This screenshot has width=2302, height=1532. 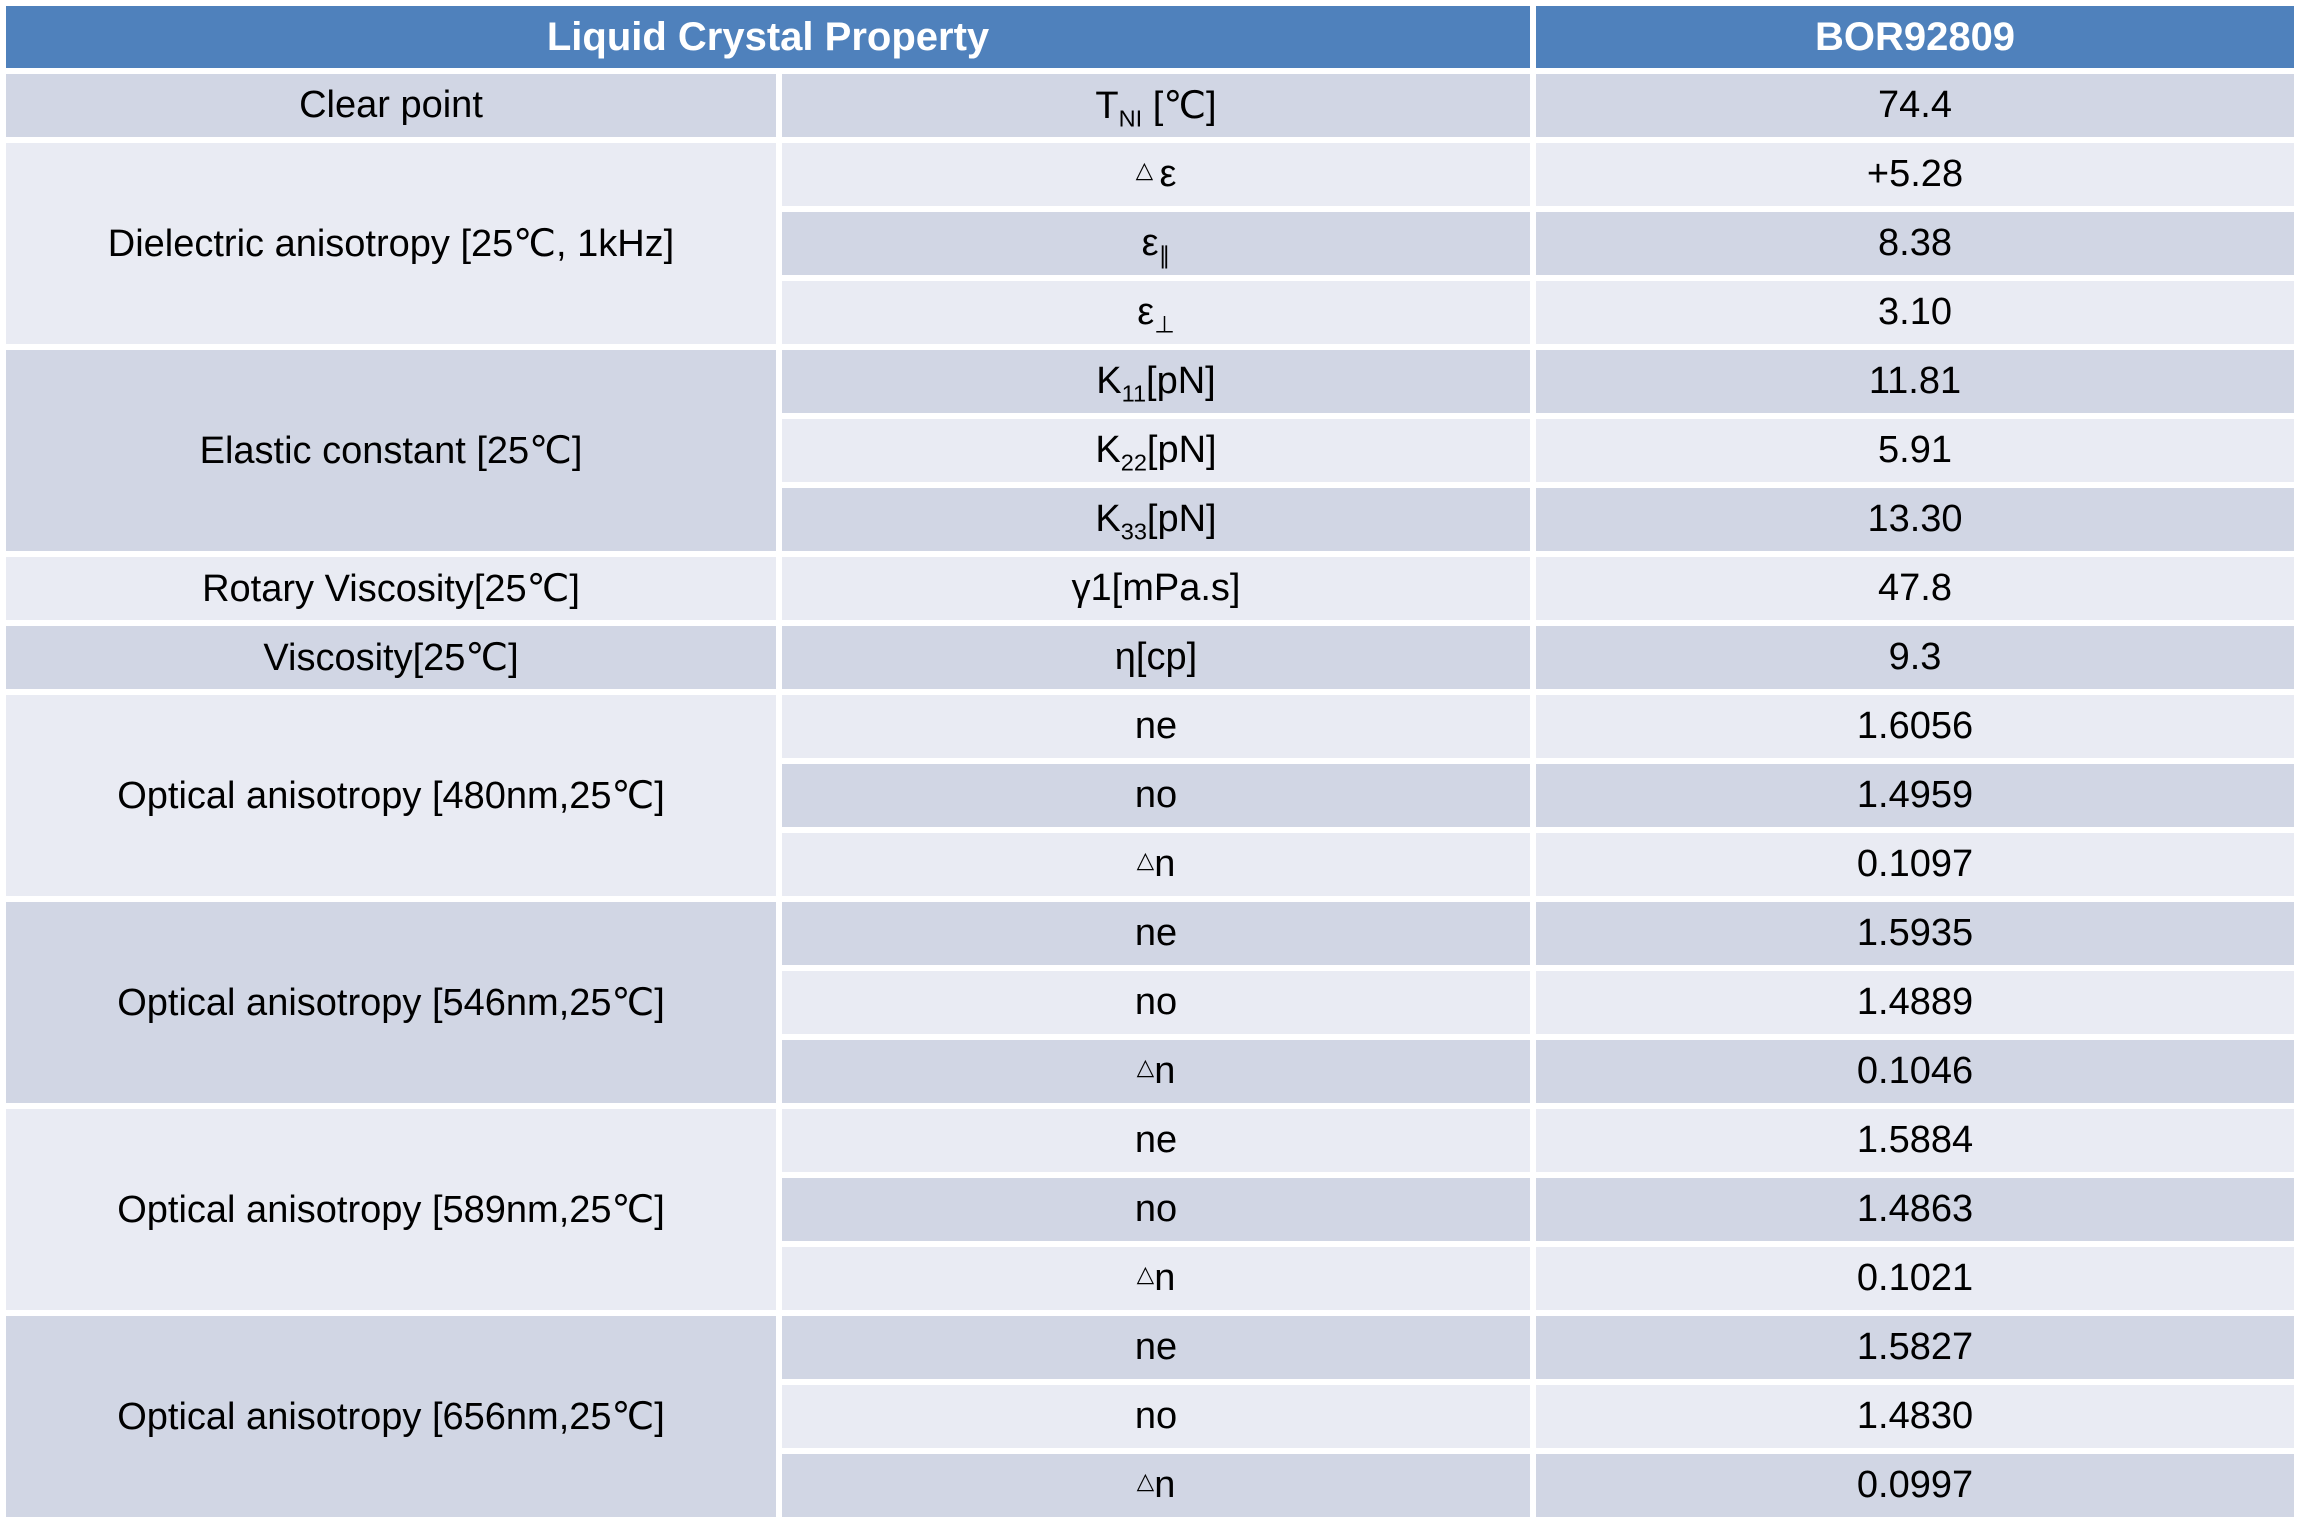 What do you see at coordinates (1164, 255) in the screenshot?
I see `symbol-subscript: ∥` at bounding box center [1164, 255].